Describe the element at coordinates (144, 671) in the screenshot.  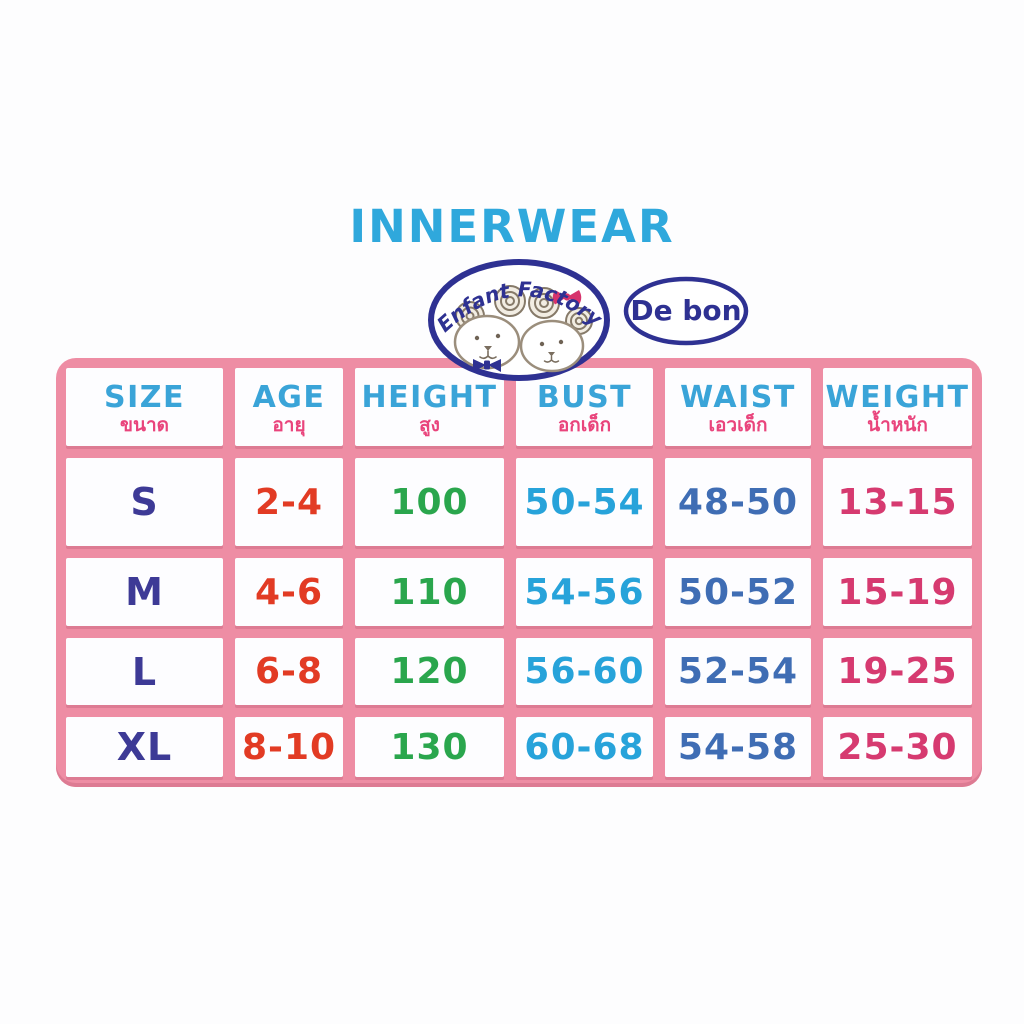
I see `cell-size-row-2: L` at that location.